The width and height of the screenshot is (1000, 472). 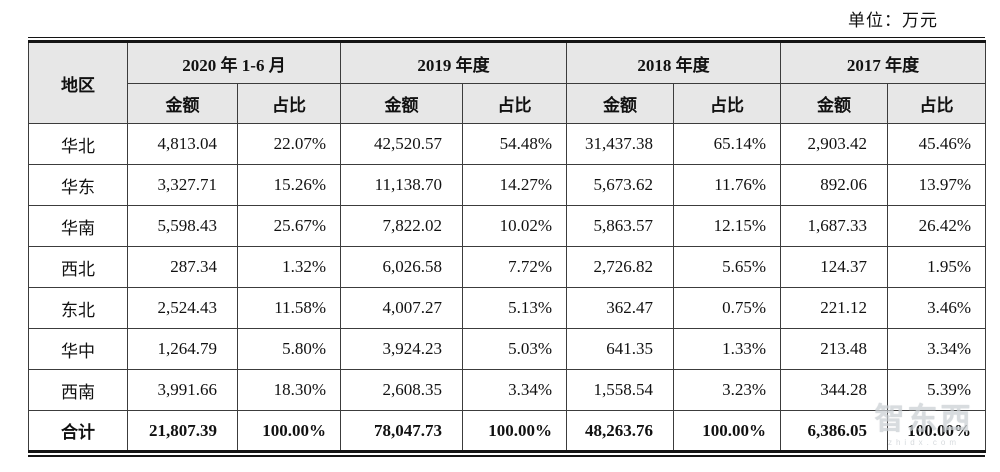 I want to click on ratio-cell: 1.33%, so click(x=727, y=349).